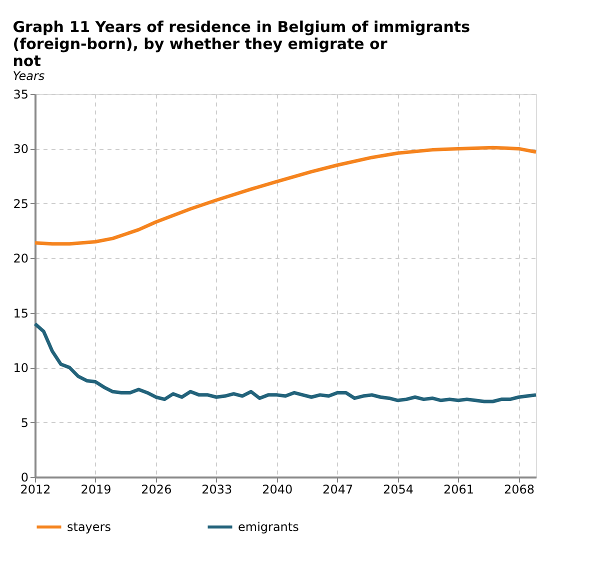 The width and height of the screenshot is (593, 571). I want to click on x-tick-label: 2026, so click(156, 489).